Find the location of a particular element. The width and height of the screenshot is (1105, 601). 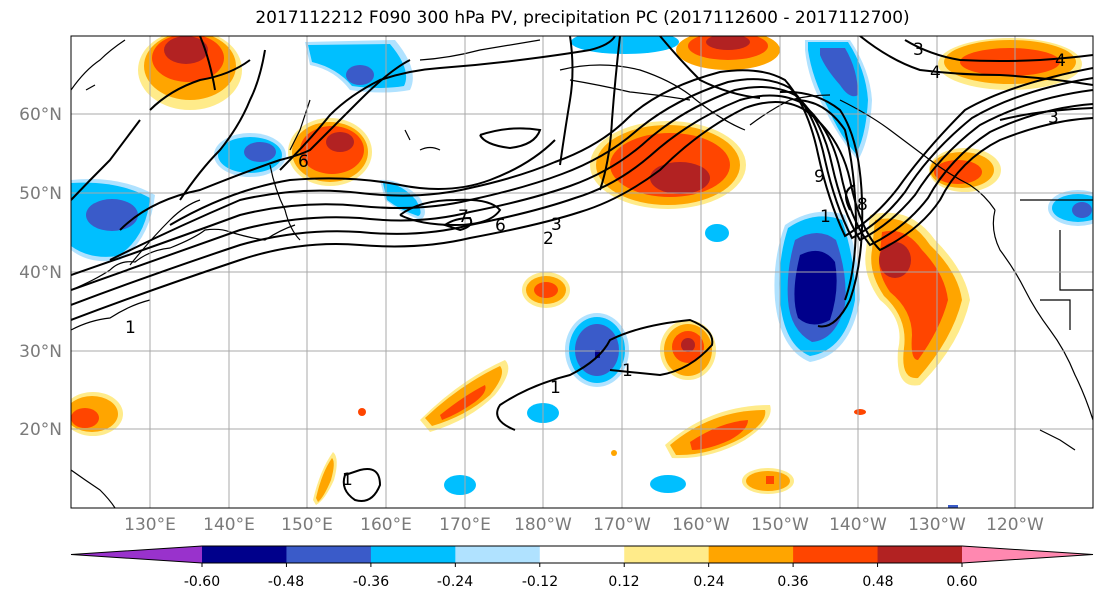

lat-label: 40°N is located at coordinates (40, 273).